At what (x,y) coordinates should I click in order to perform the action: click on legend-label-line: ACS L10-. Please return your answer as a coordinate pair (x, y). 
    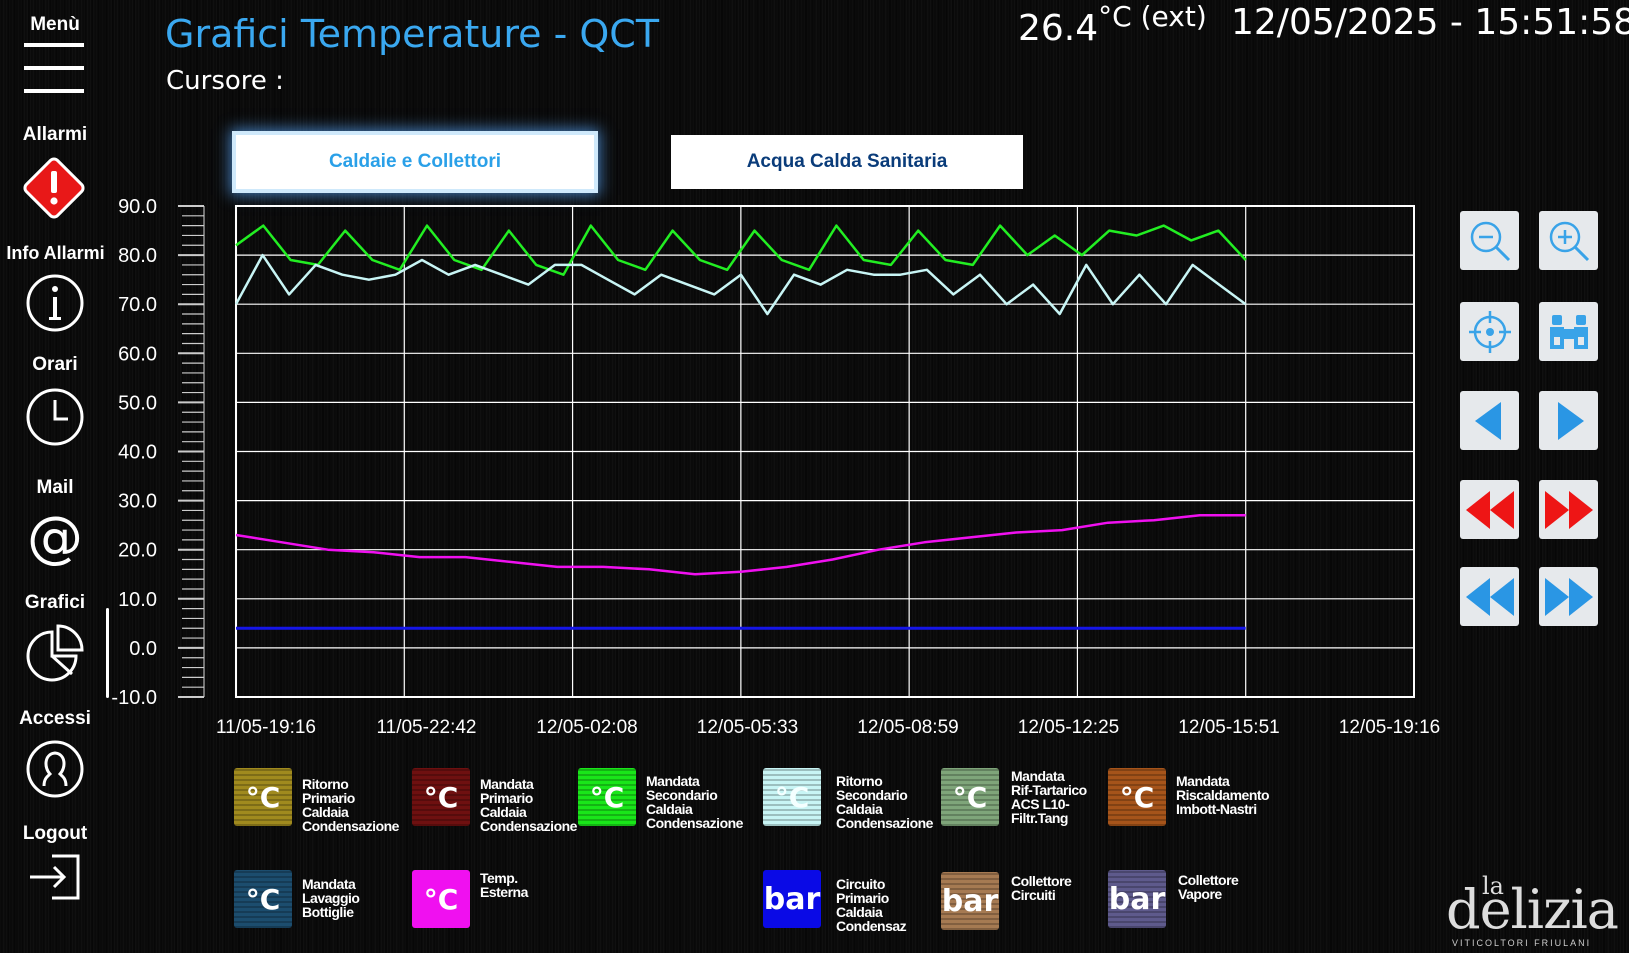
    Looking at the image, I should click on (1040, 804).